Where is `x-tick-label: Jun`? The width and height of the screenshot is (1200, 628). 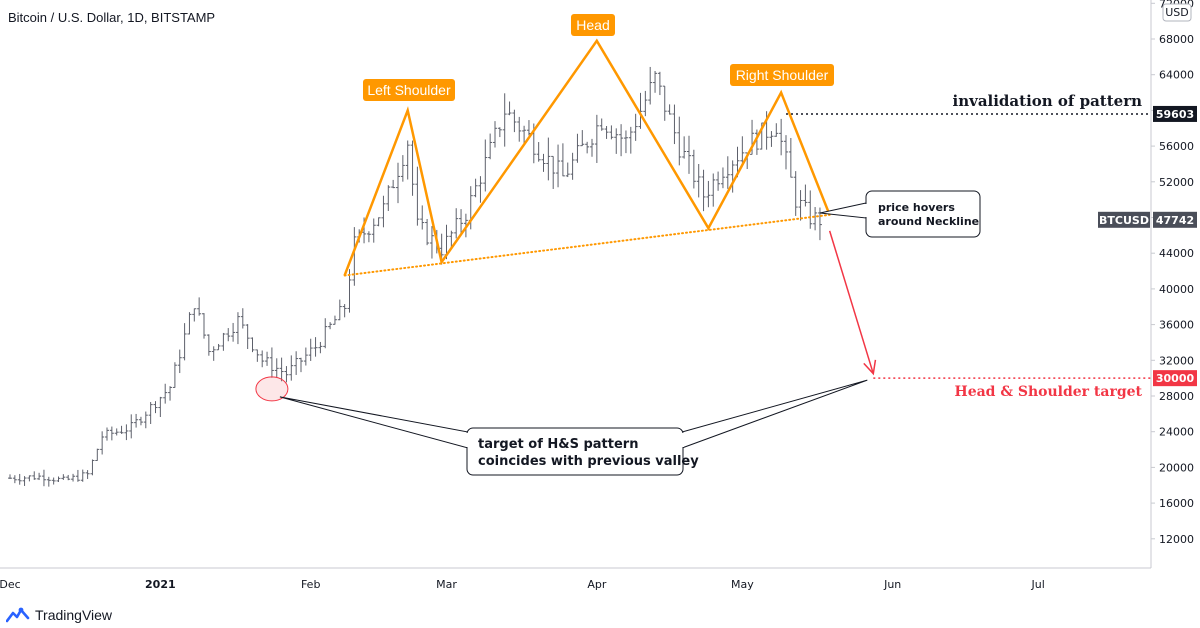
x-tick-label: Jun is located at coordinates (892, 584).